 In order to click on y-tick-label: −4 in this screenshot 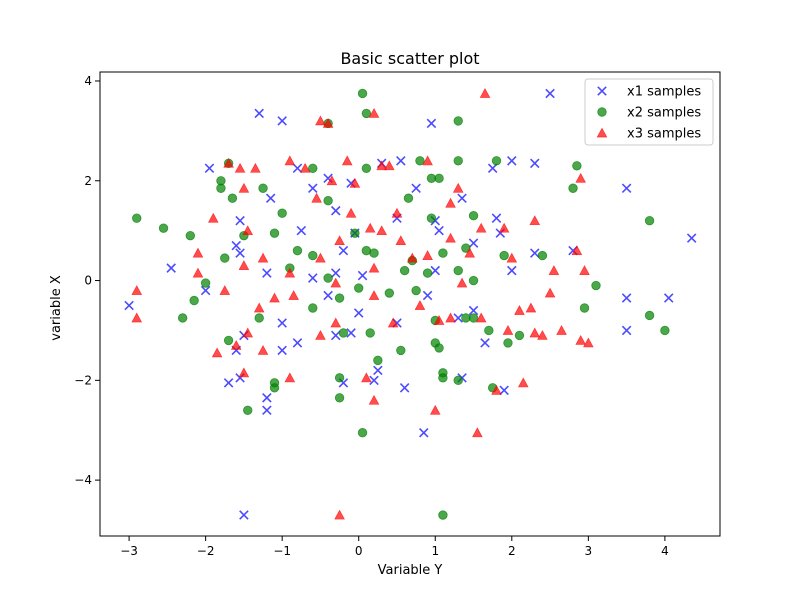, I will do `click(83, 480)`.